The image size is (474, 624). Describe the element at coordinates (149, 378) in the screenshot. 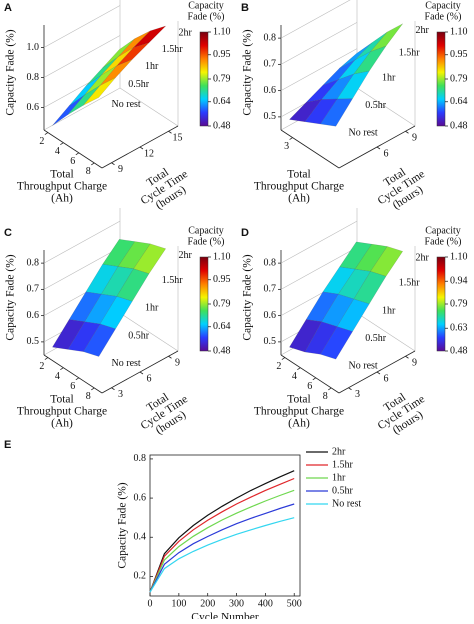

I see `y-tick-label: 6` at that location.